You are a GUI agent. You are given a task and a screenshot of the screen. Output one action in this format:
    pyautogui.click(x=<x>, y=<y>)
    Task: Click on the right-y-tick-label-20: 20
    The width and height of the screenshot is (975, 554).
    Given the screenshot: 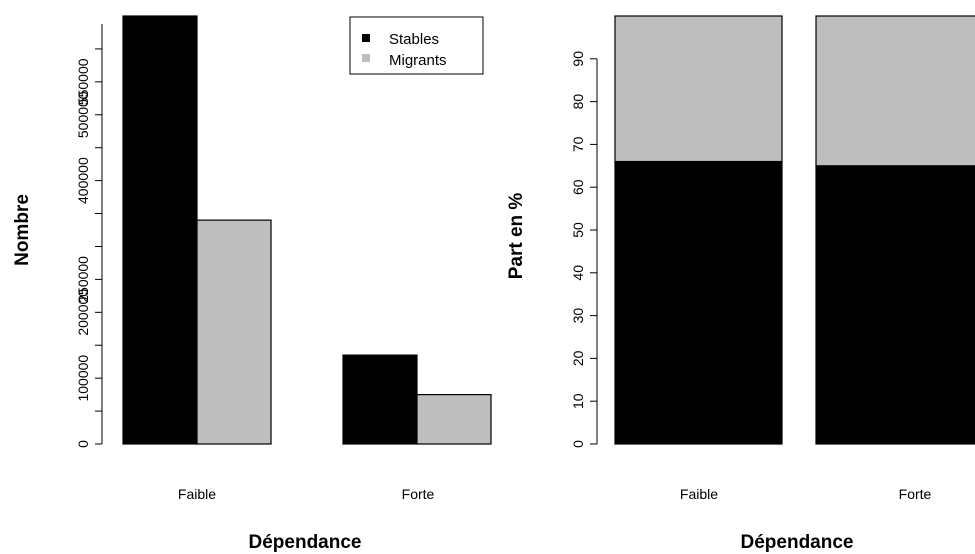 What is the action you would take?
    pyautogui.click(x=578, y=358)
    